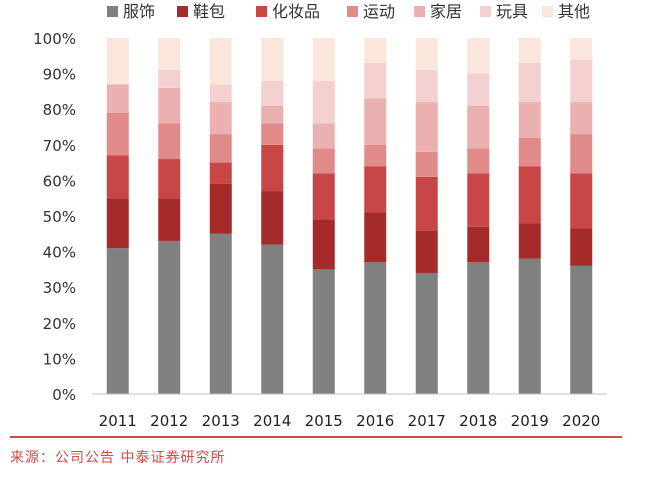 The image size is (650, 493). Describe the element at coordinates (296, 11) in the screenshot. I see `legend-label-2: 化妆品` at that location.